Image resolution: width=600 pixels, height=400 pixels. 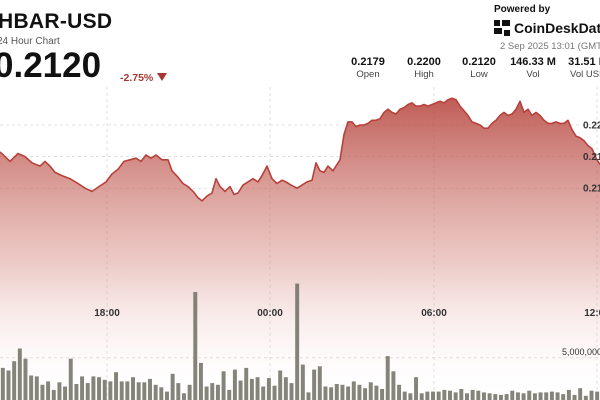 What do you see at coordinates (424, 68) in the screenshot?
I see `stat-high: 0.2200 High` at bounding box center [424, 68].